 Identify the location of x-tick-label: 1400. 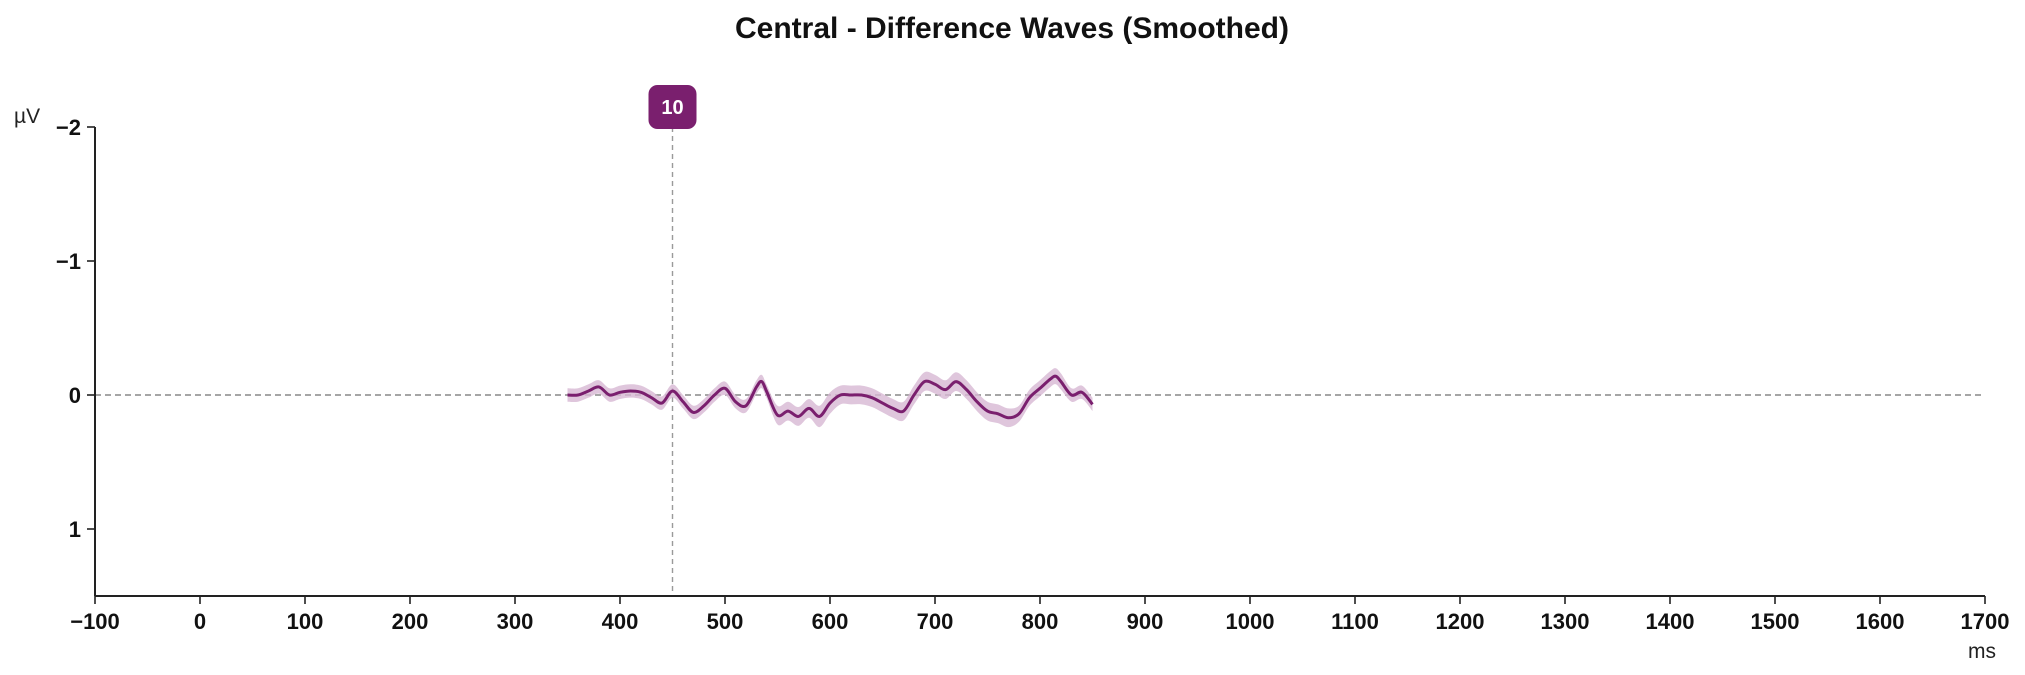
(1670, 621).